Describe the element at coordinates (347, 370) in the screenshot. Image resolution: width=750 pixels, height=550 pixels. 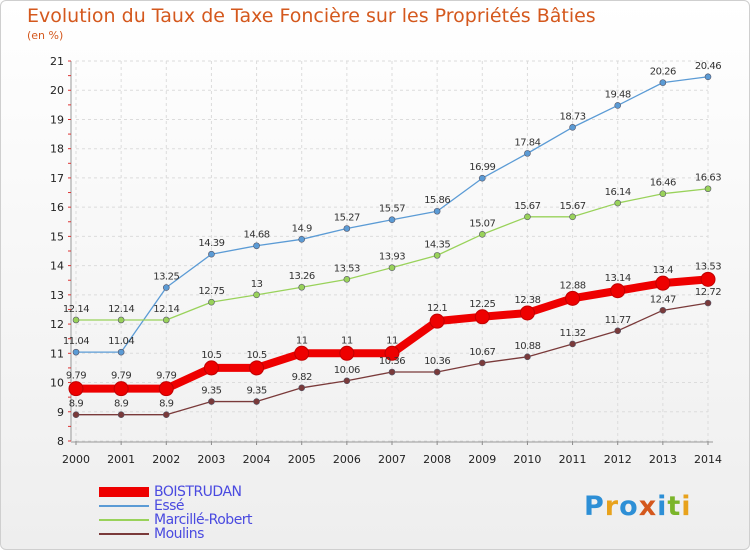
I see `data-label: 10.06` at that location.